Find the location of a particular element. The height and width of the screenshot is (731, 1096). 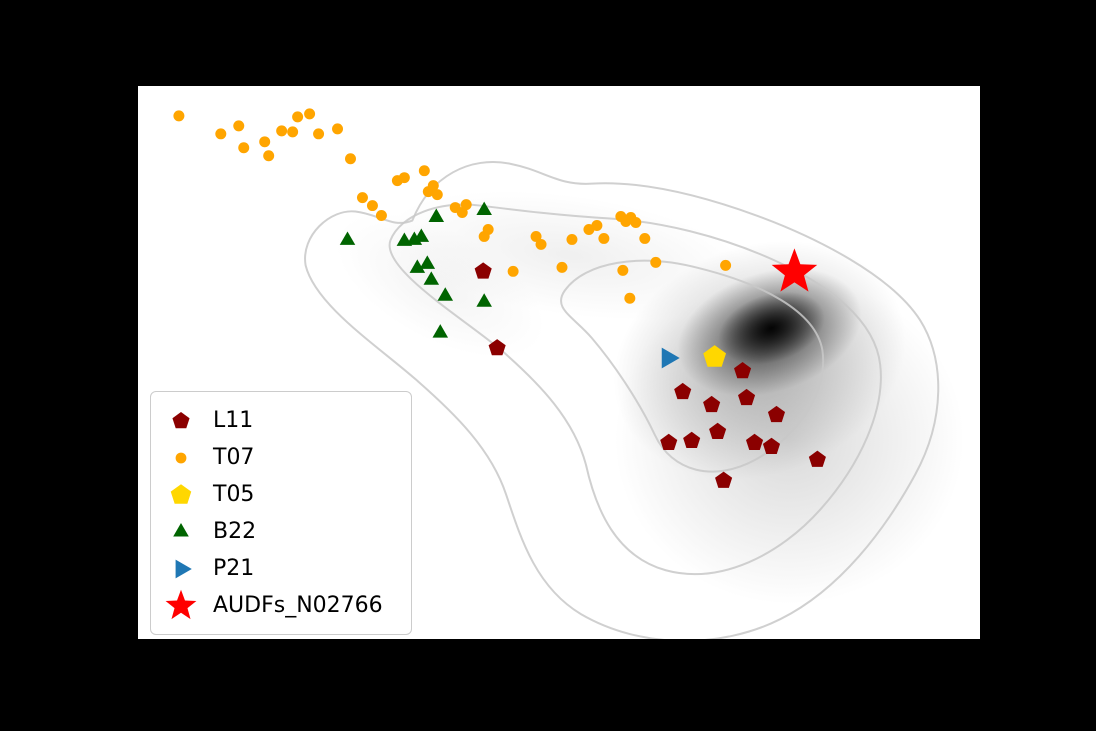

legend-label: P21 is located at coordinates (234, 568).